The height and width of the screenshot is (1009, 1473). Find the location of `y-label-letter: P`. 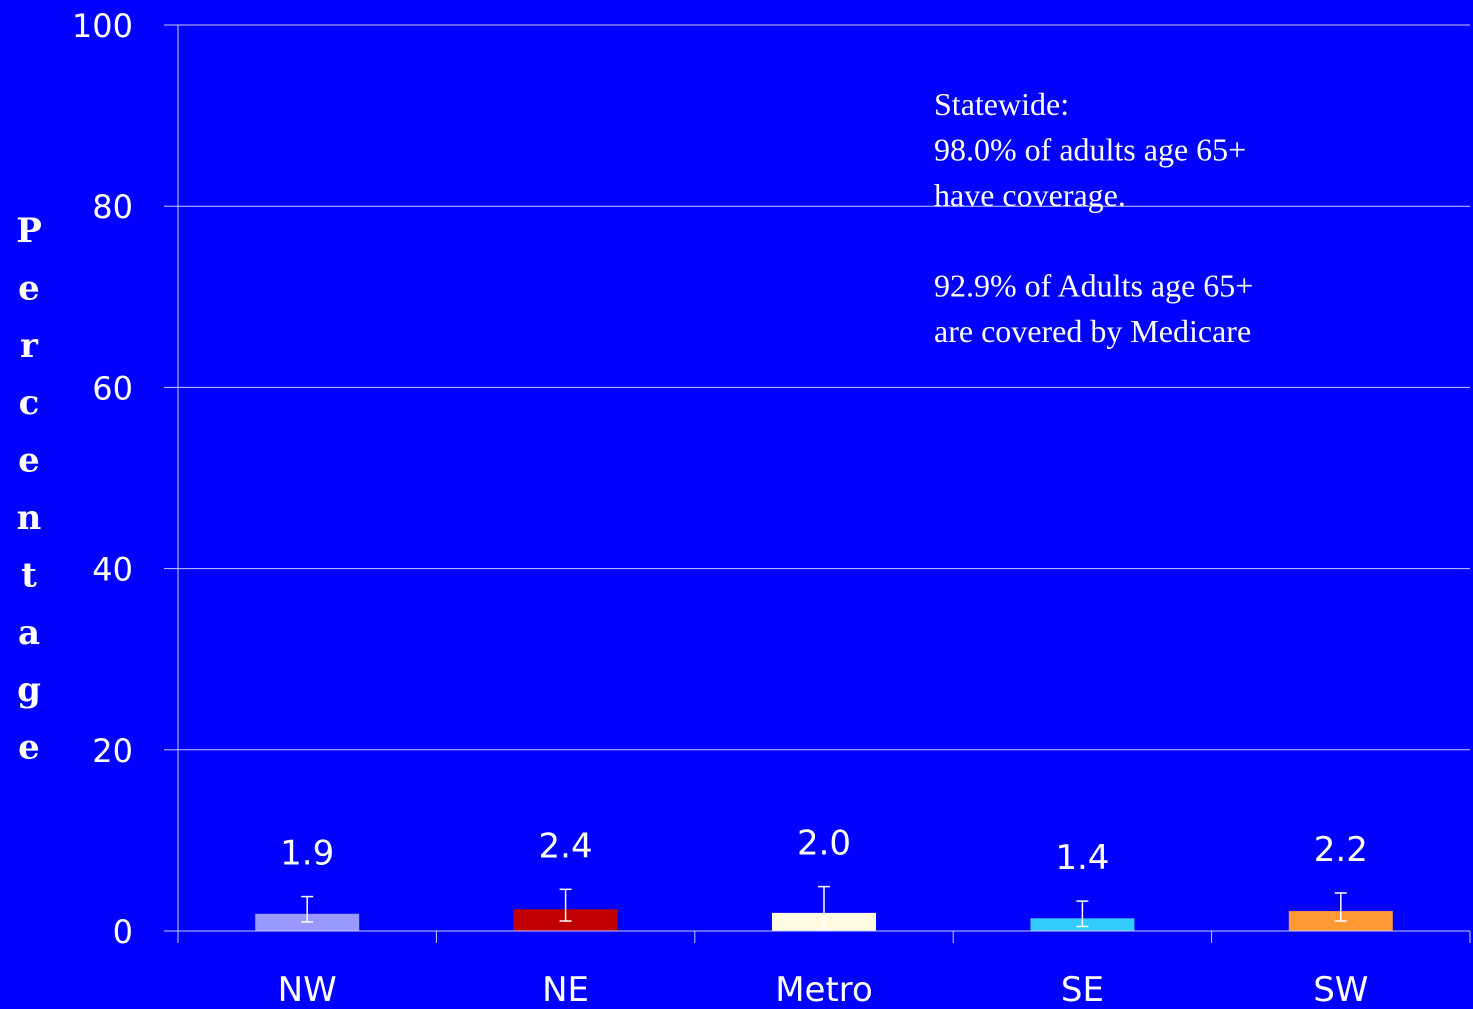

y-label-letter: P is located at coordinates (29, 231).